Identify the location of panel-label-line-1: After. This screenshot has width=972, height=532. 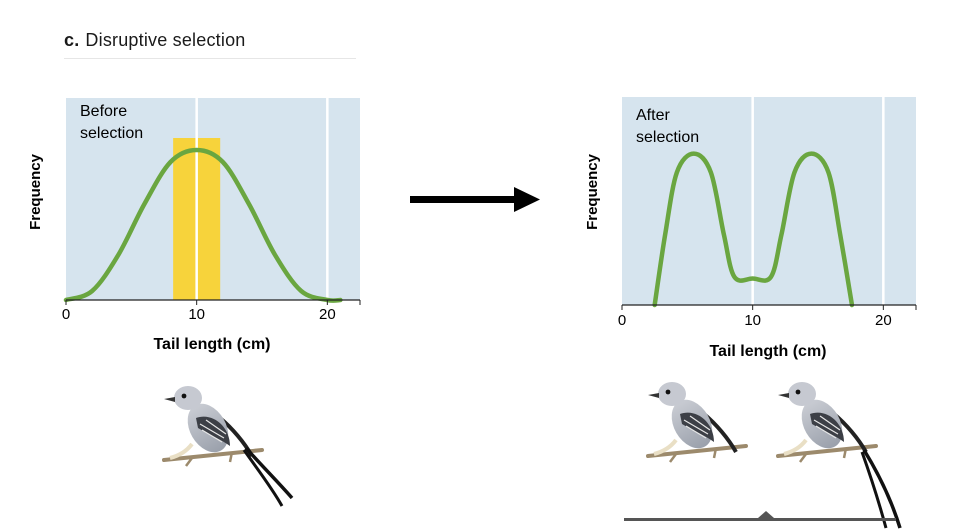
(653, 115).